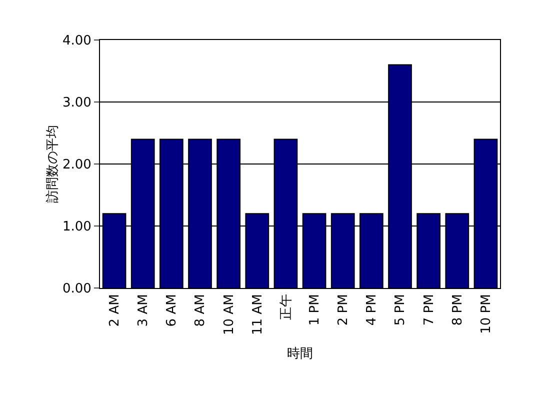 The height and width of the screenshot is (398, 548). Describe the element at coordinates (200, 310) in the screenshot. I see `x-tick-label: 8 AM` at that location.